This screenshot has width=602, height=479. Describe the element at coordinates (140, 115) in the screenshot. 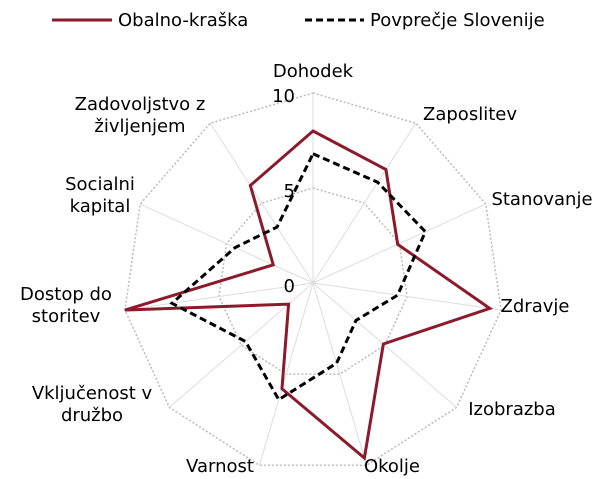

I see `category-label: Zadovoljstvo z življenjem` at that location.